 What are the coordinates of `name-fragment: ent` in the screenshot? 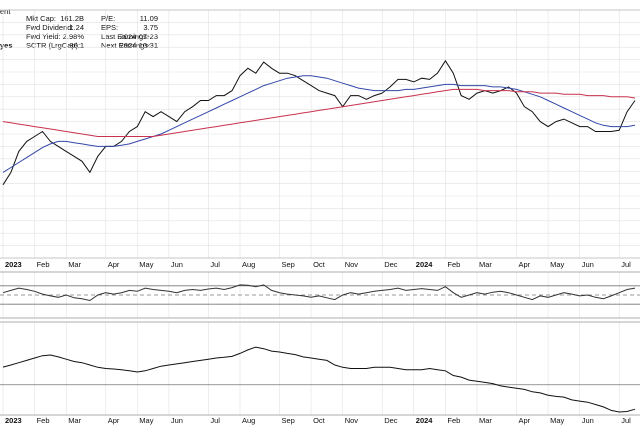 It's located at (5, 11).